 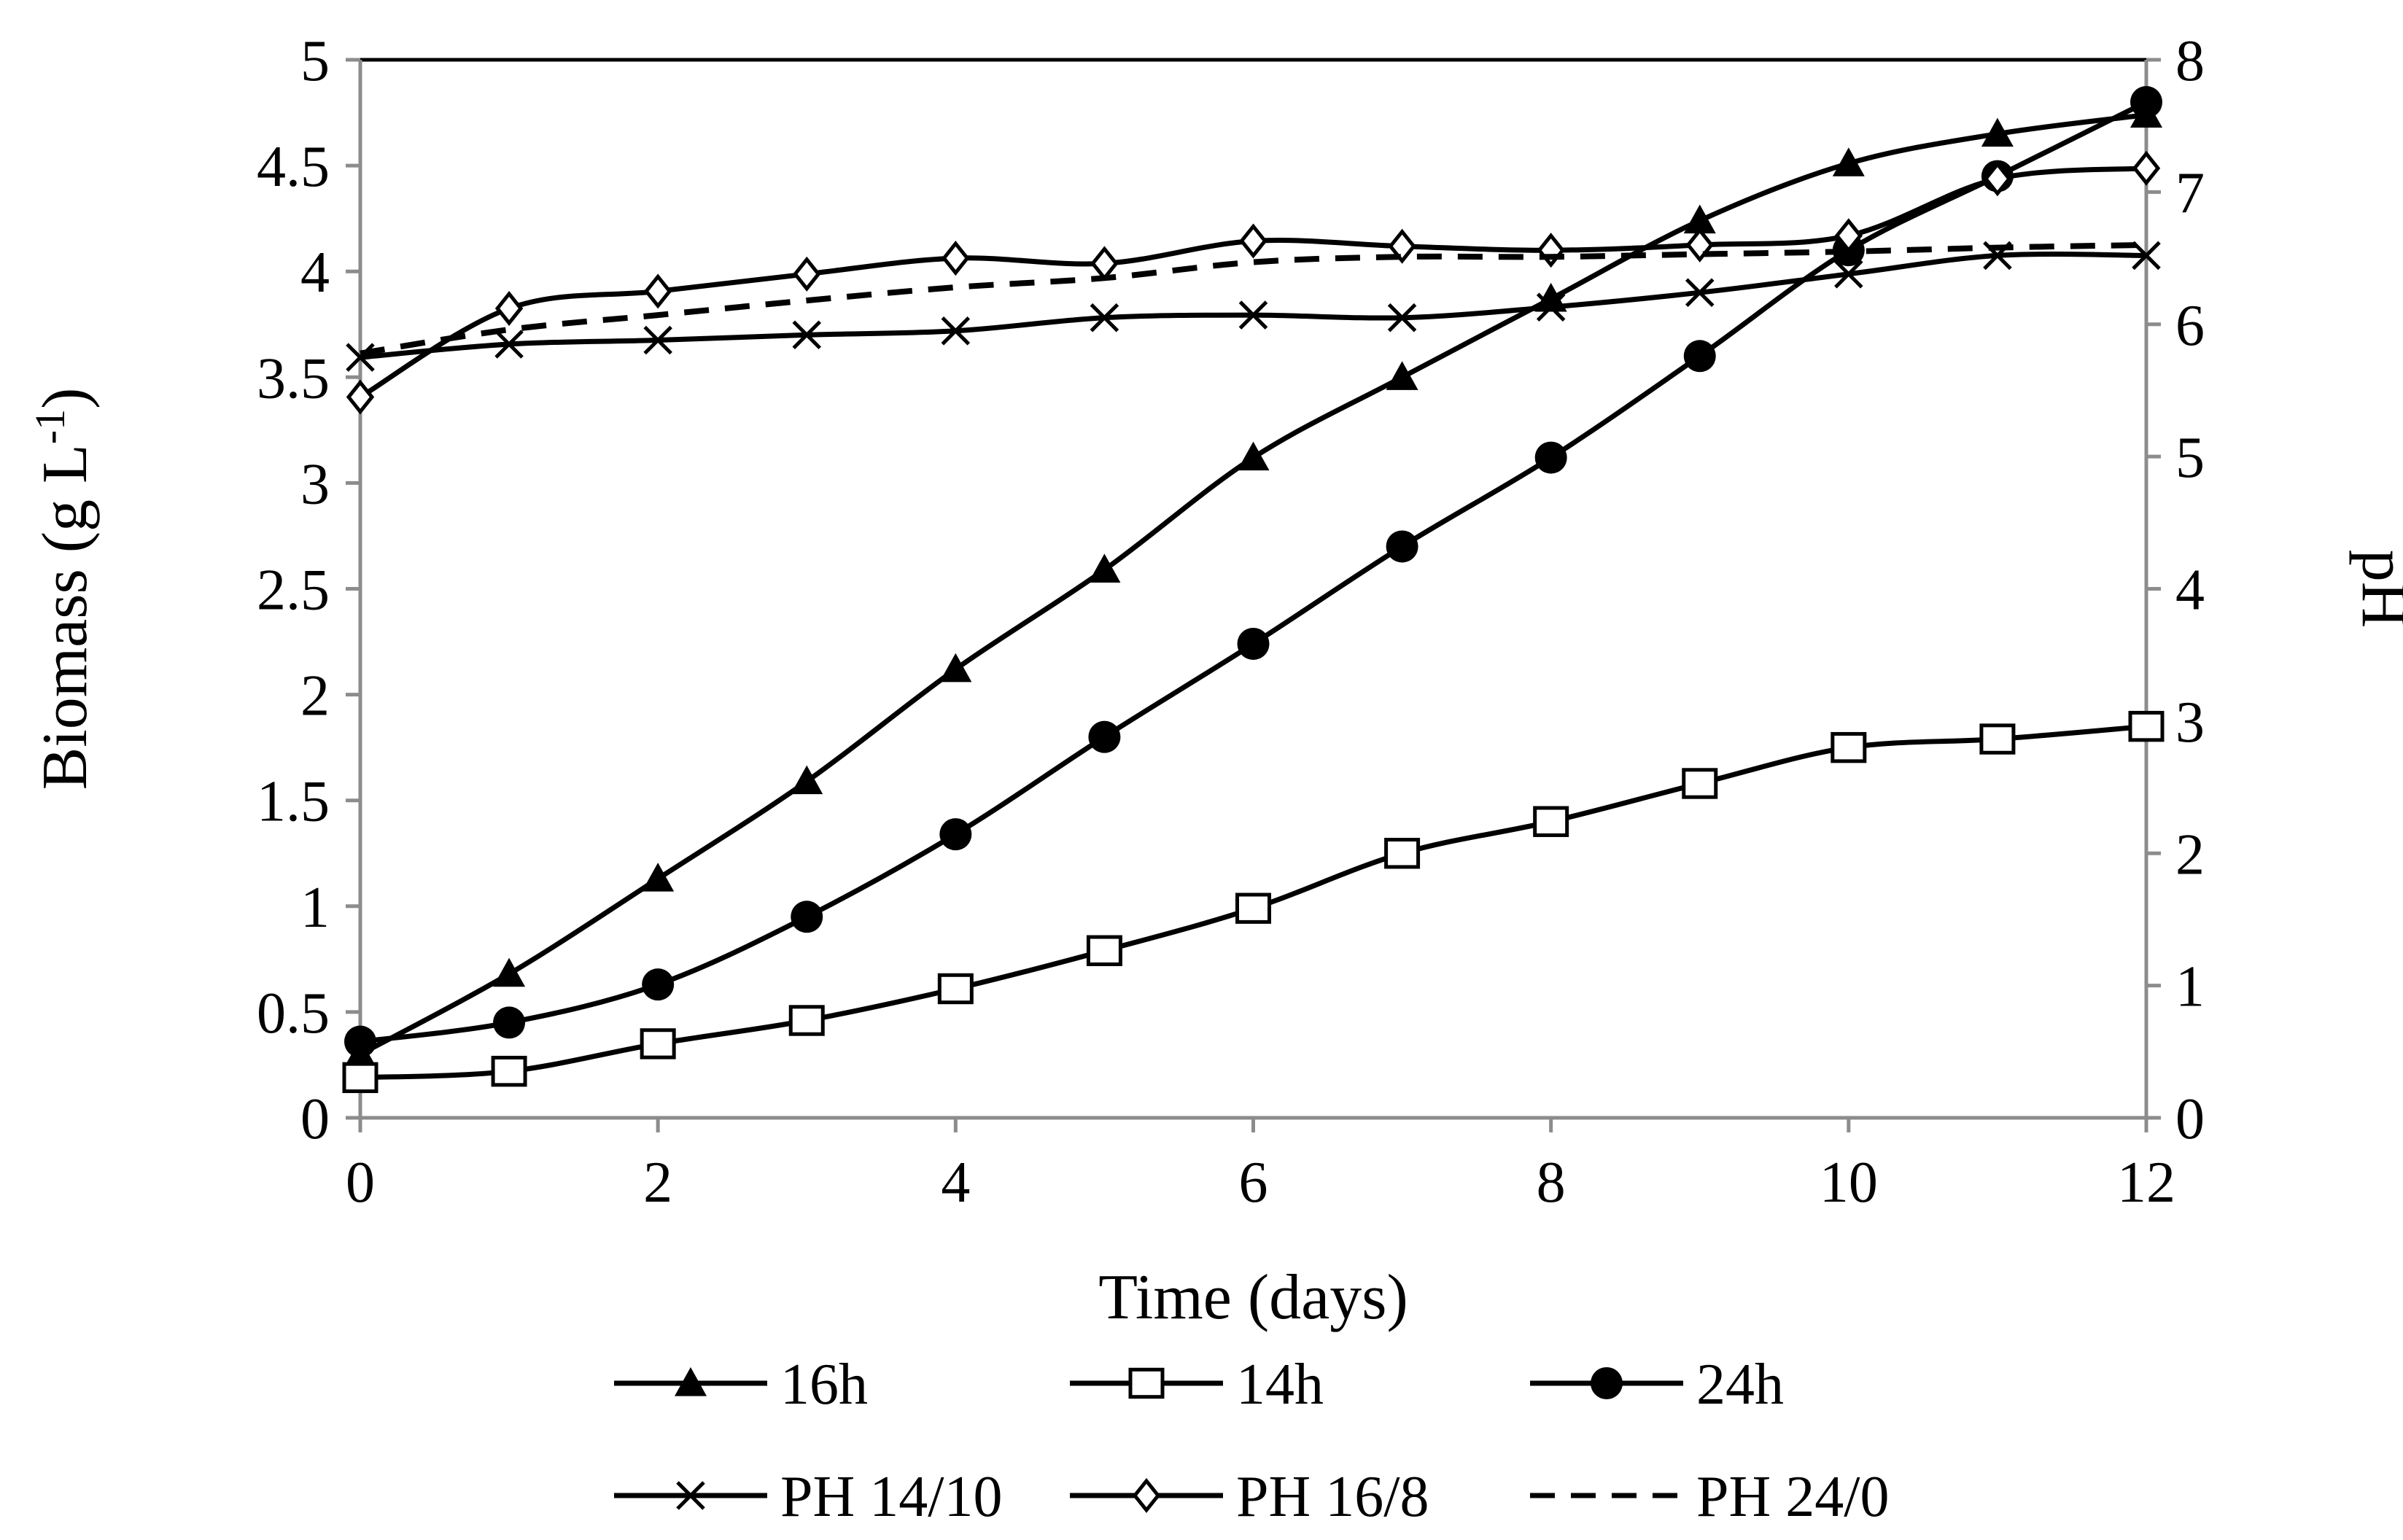 I want to click on y2-tick-label: 1, so click(x=2190, y=987).